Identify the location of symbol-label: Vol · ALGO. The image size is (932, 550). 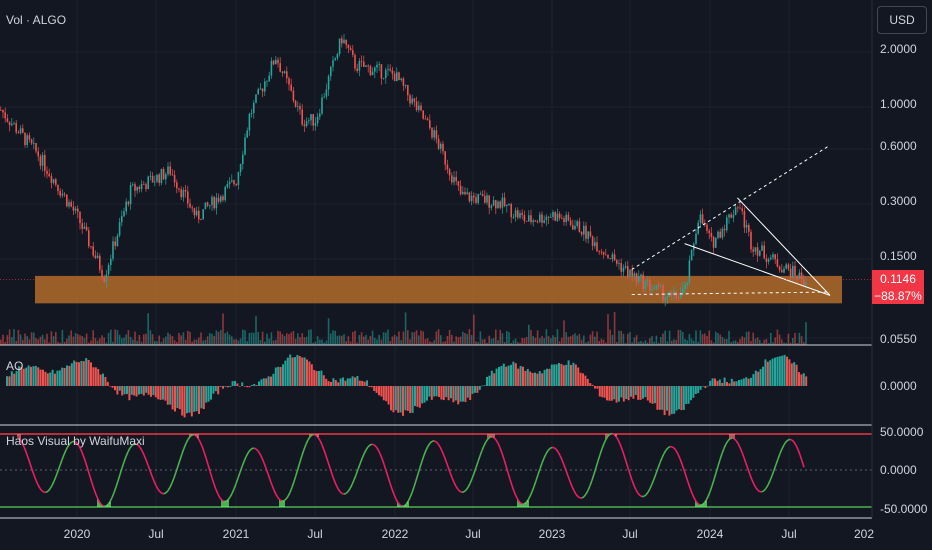
(36, 20).